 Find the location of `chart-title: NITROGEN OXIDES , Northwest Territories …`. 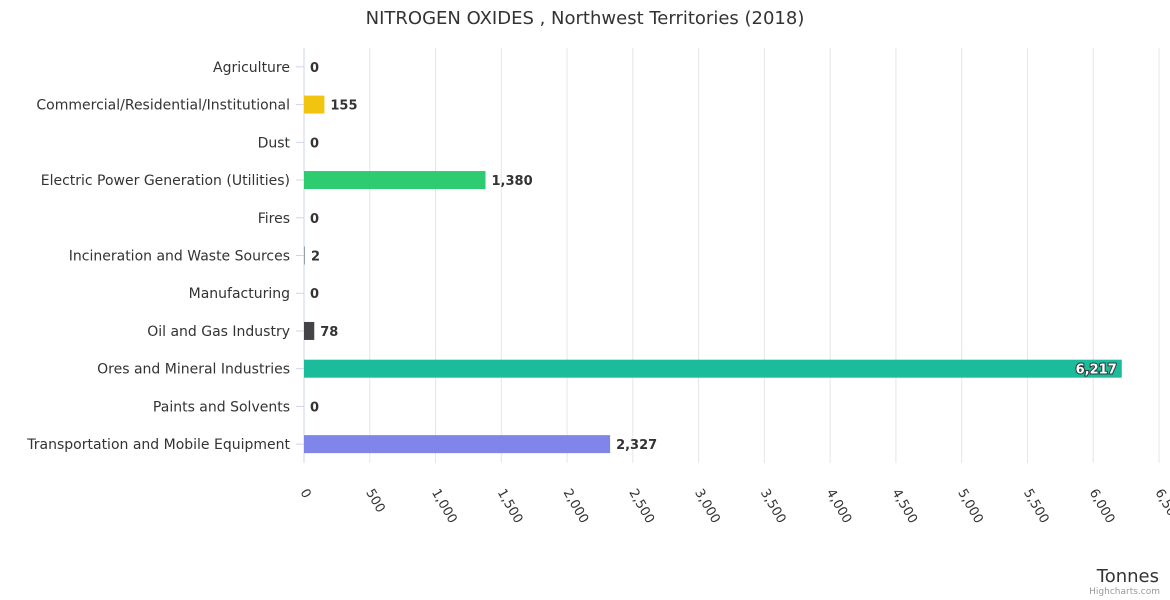

chart-title: NITROGEN OXIDES , Northwest Territories … is located at coordinates (585, 18).